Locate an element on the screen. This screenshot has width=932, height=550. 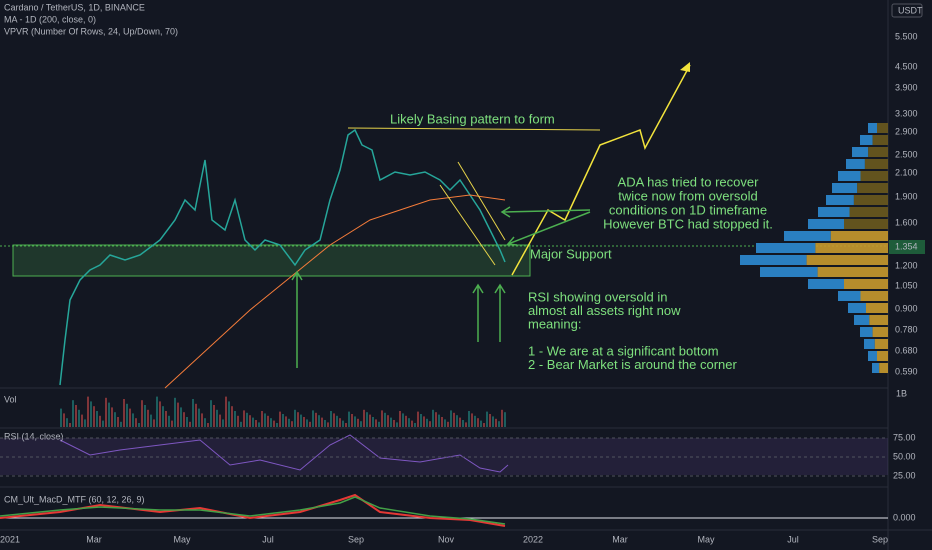
macd-label: CM_Ult_MacD_MTF (60, 12, 26, 9) is located at coordinates (74, 499).